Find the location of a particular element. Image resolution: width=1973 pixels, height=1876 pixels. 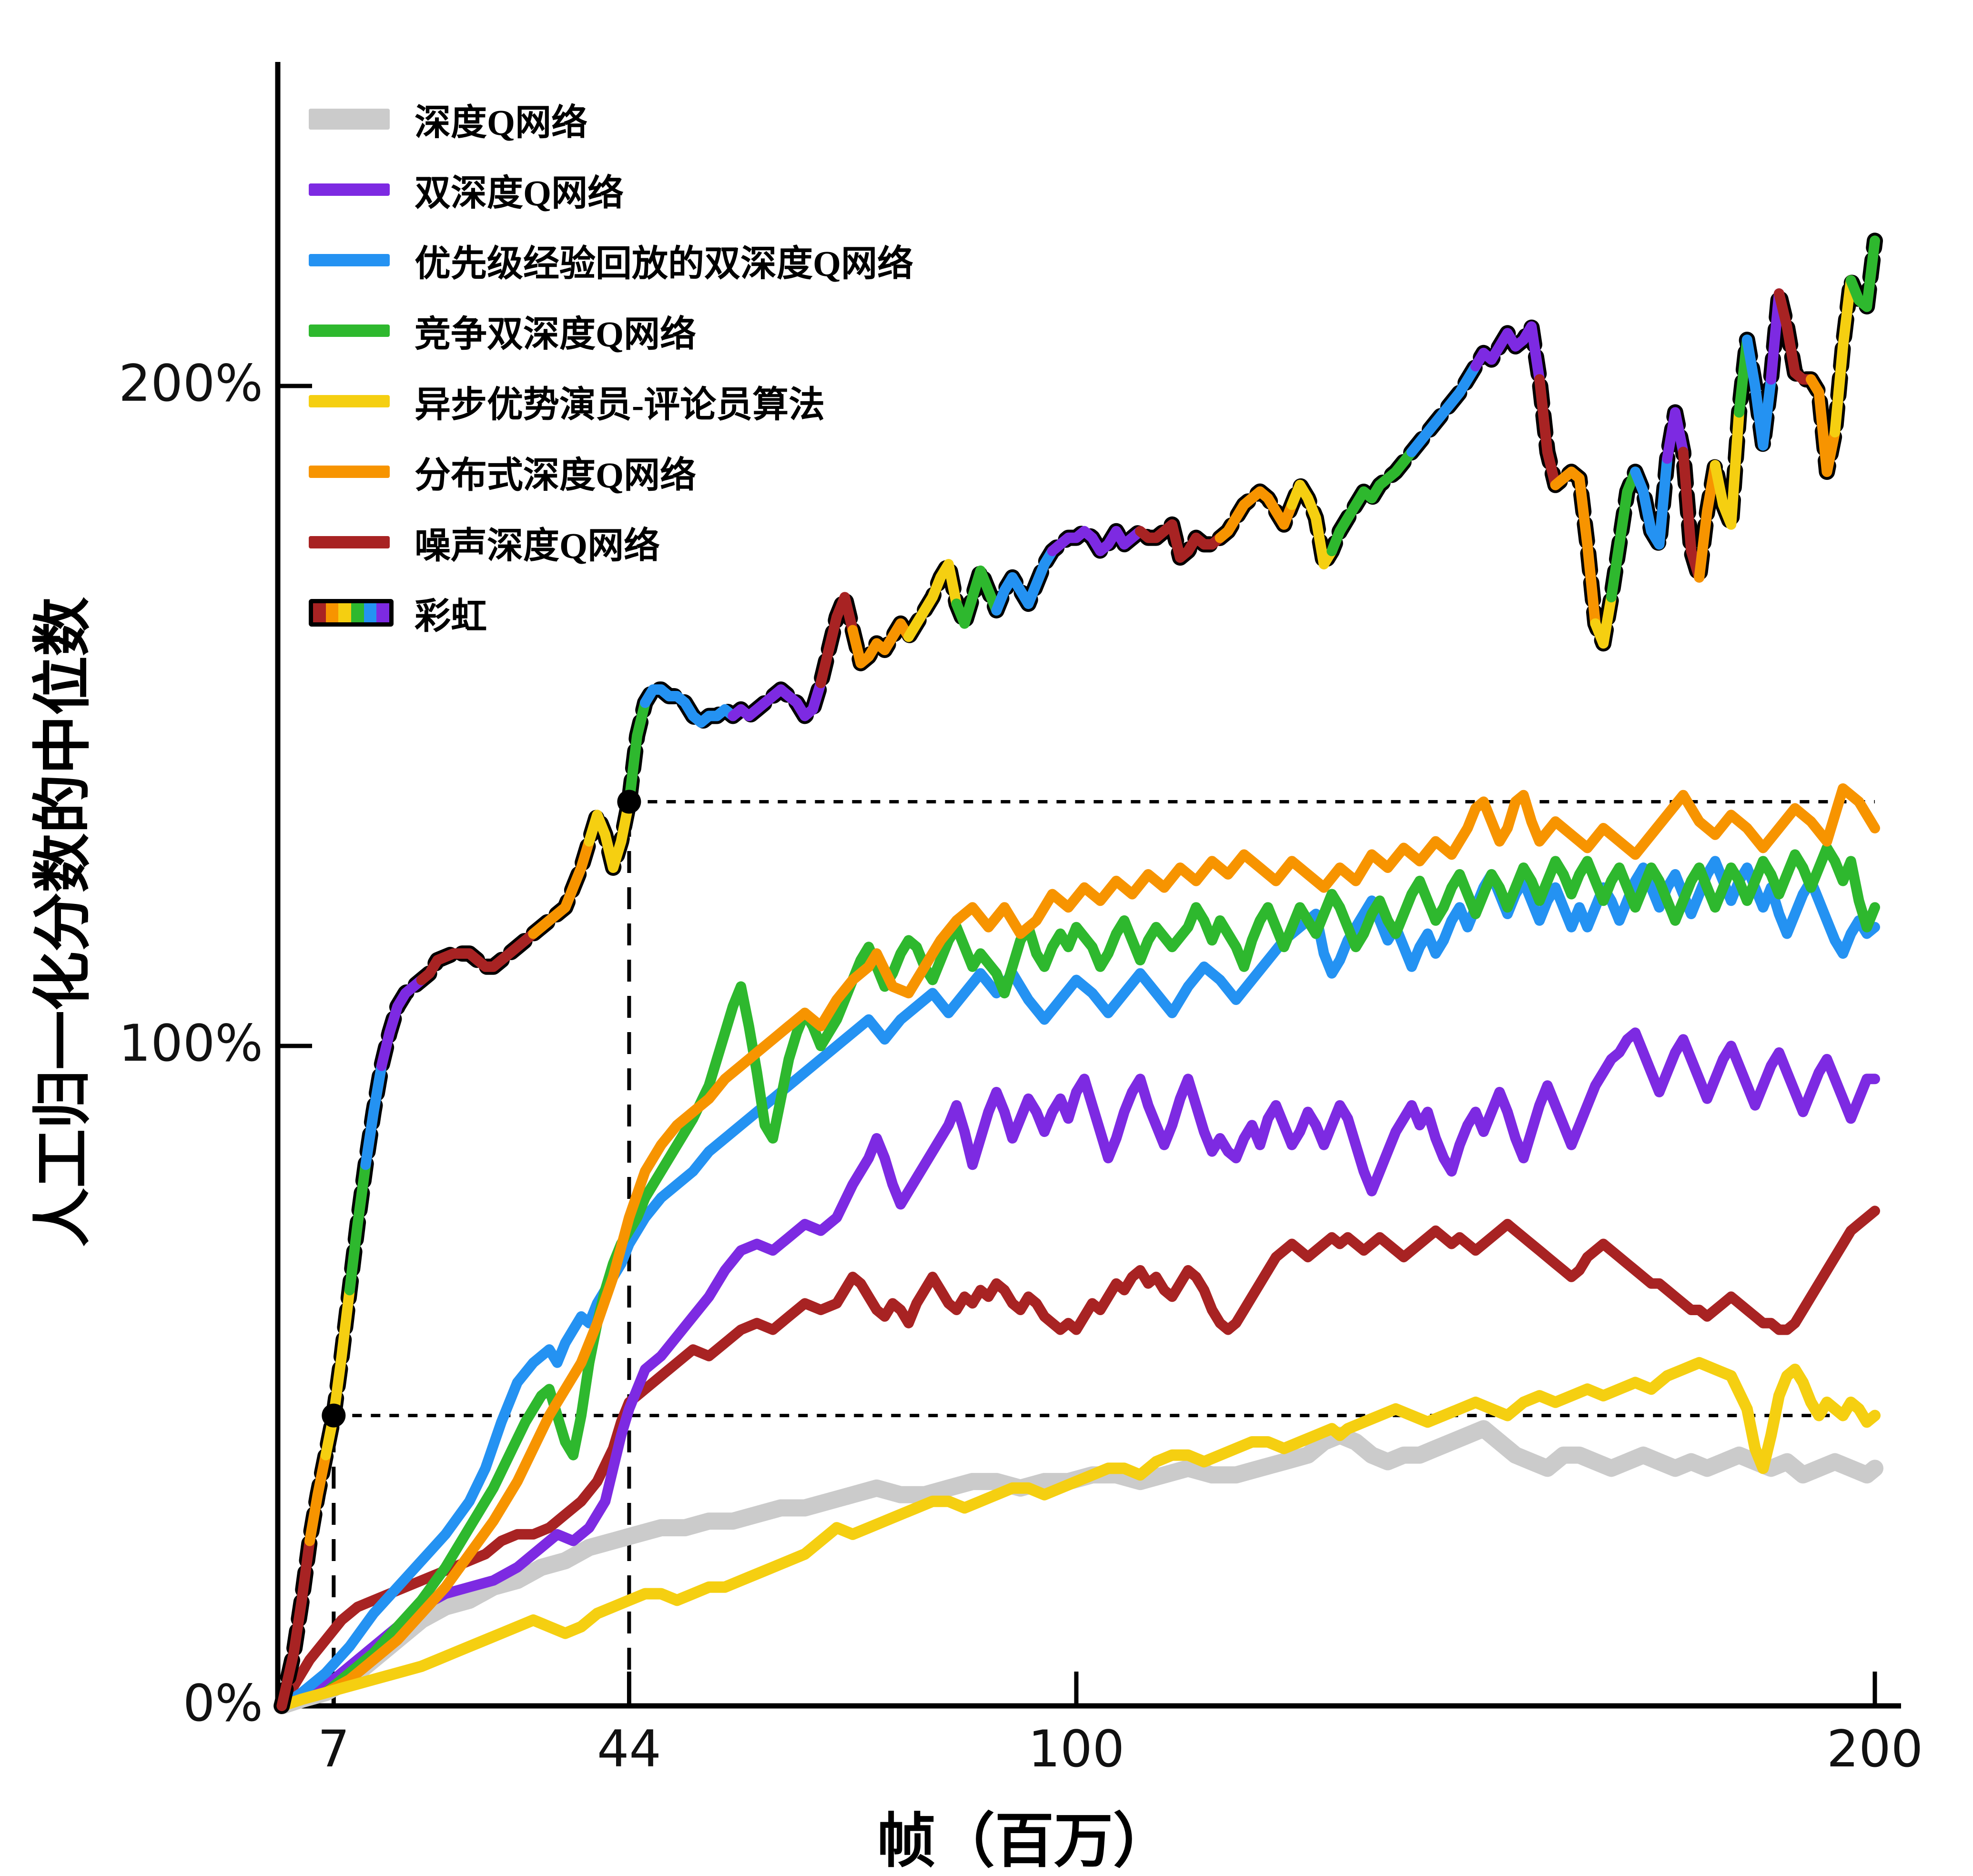

legend-item: 噪声深度Q网络 is located at coordinates (484, 542).